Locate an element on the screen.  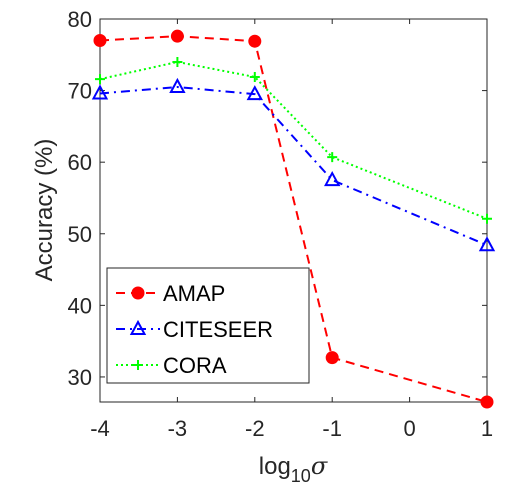
x-tick-label: -4 is located at coordinates (100, 428).